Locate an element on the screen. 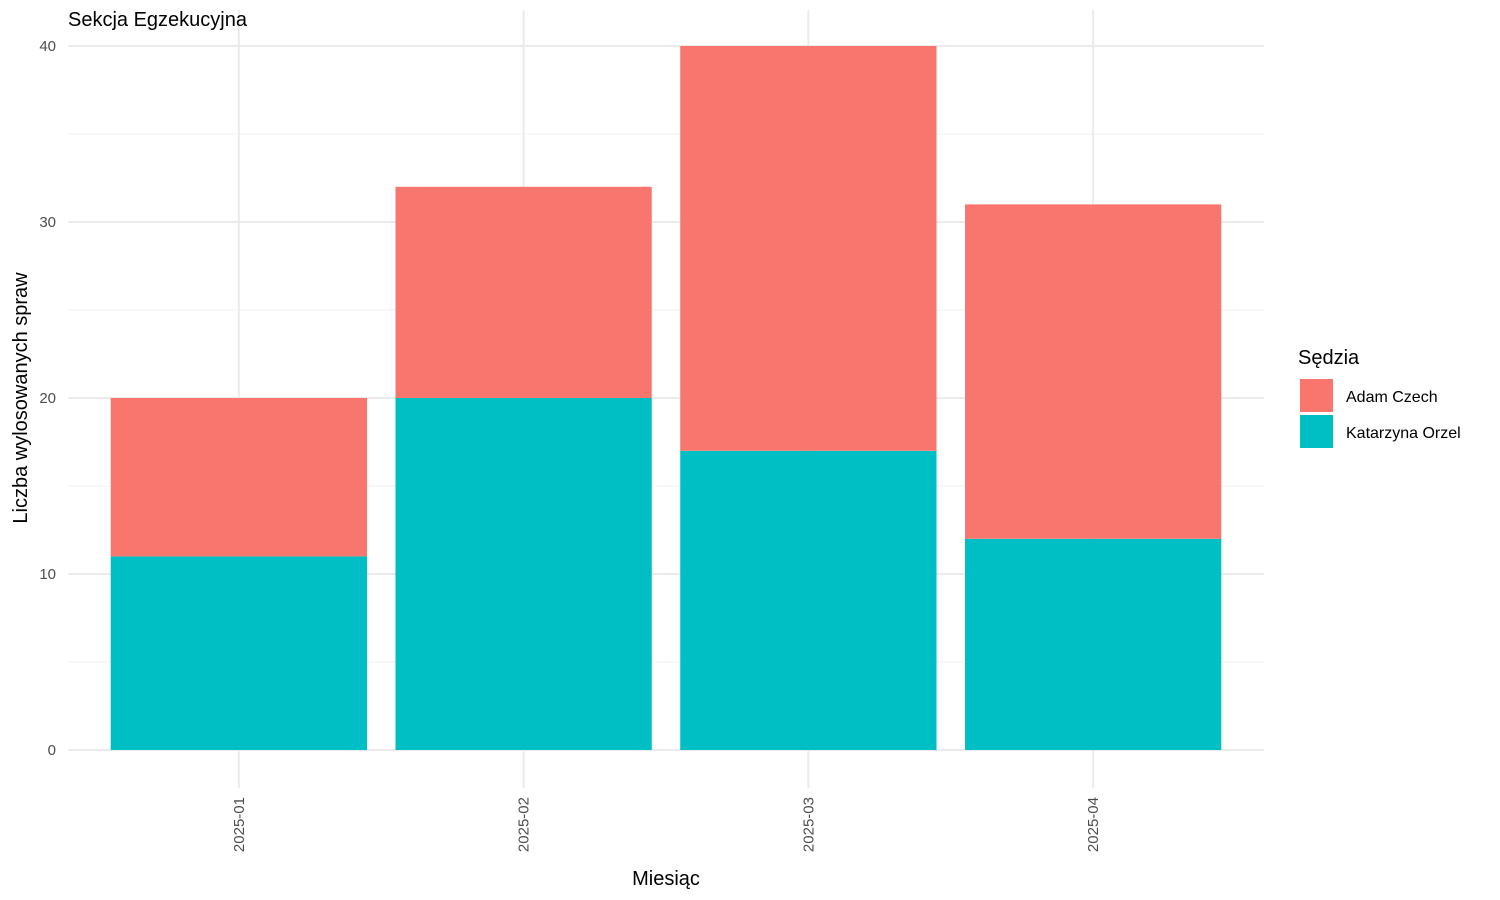 The image size is (1500, 900). y-tick-label: 30 is located at coordinates (47, 222).